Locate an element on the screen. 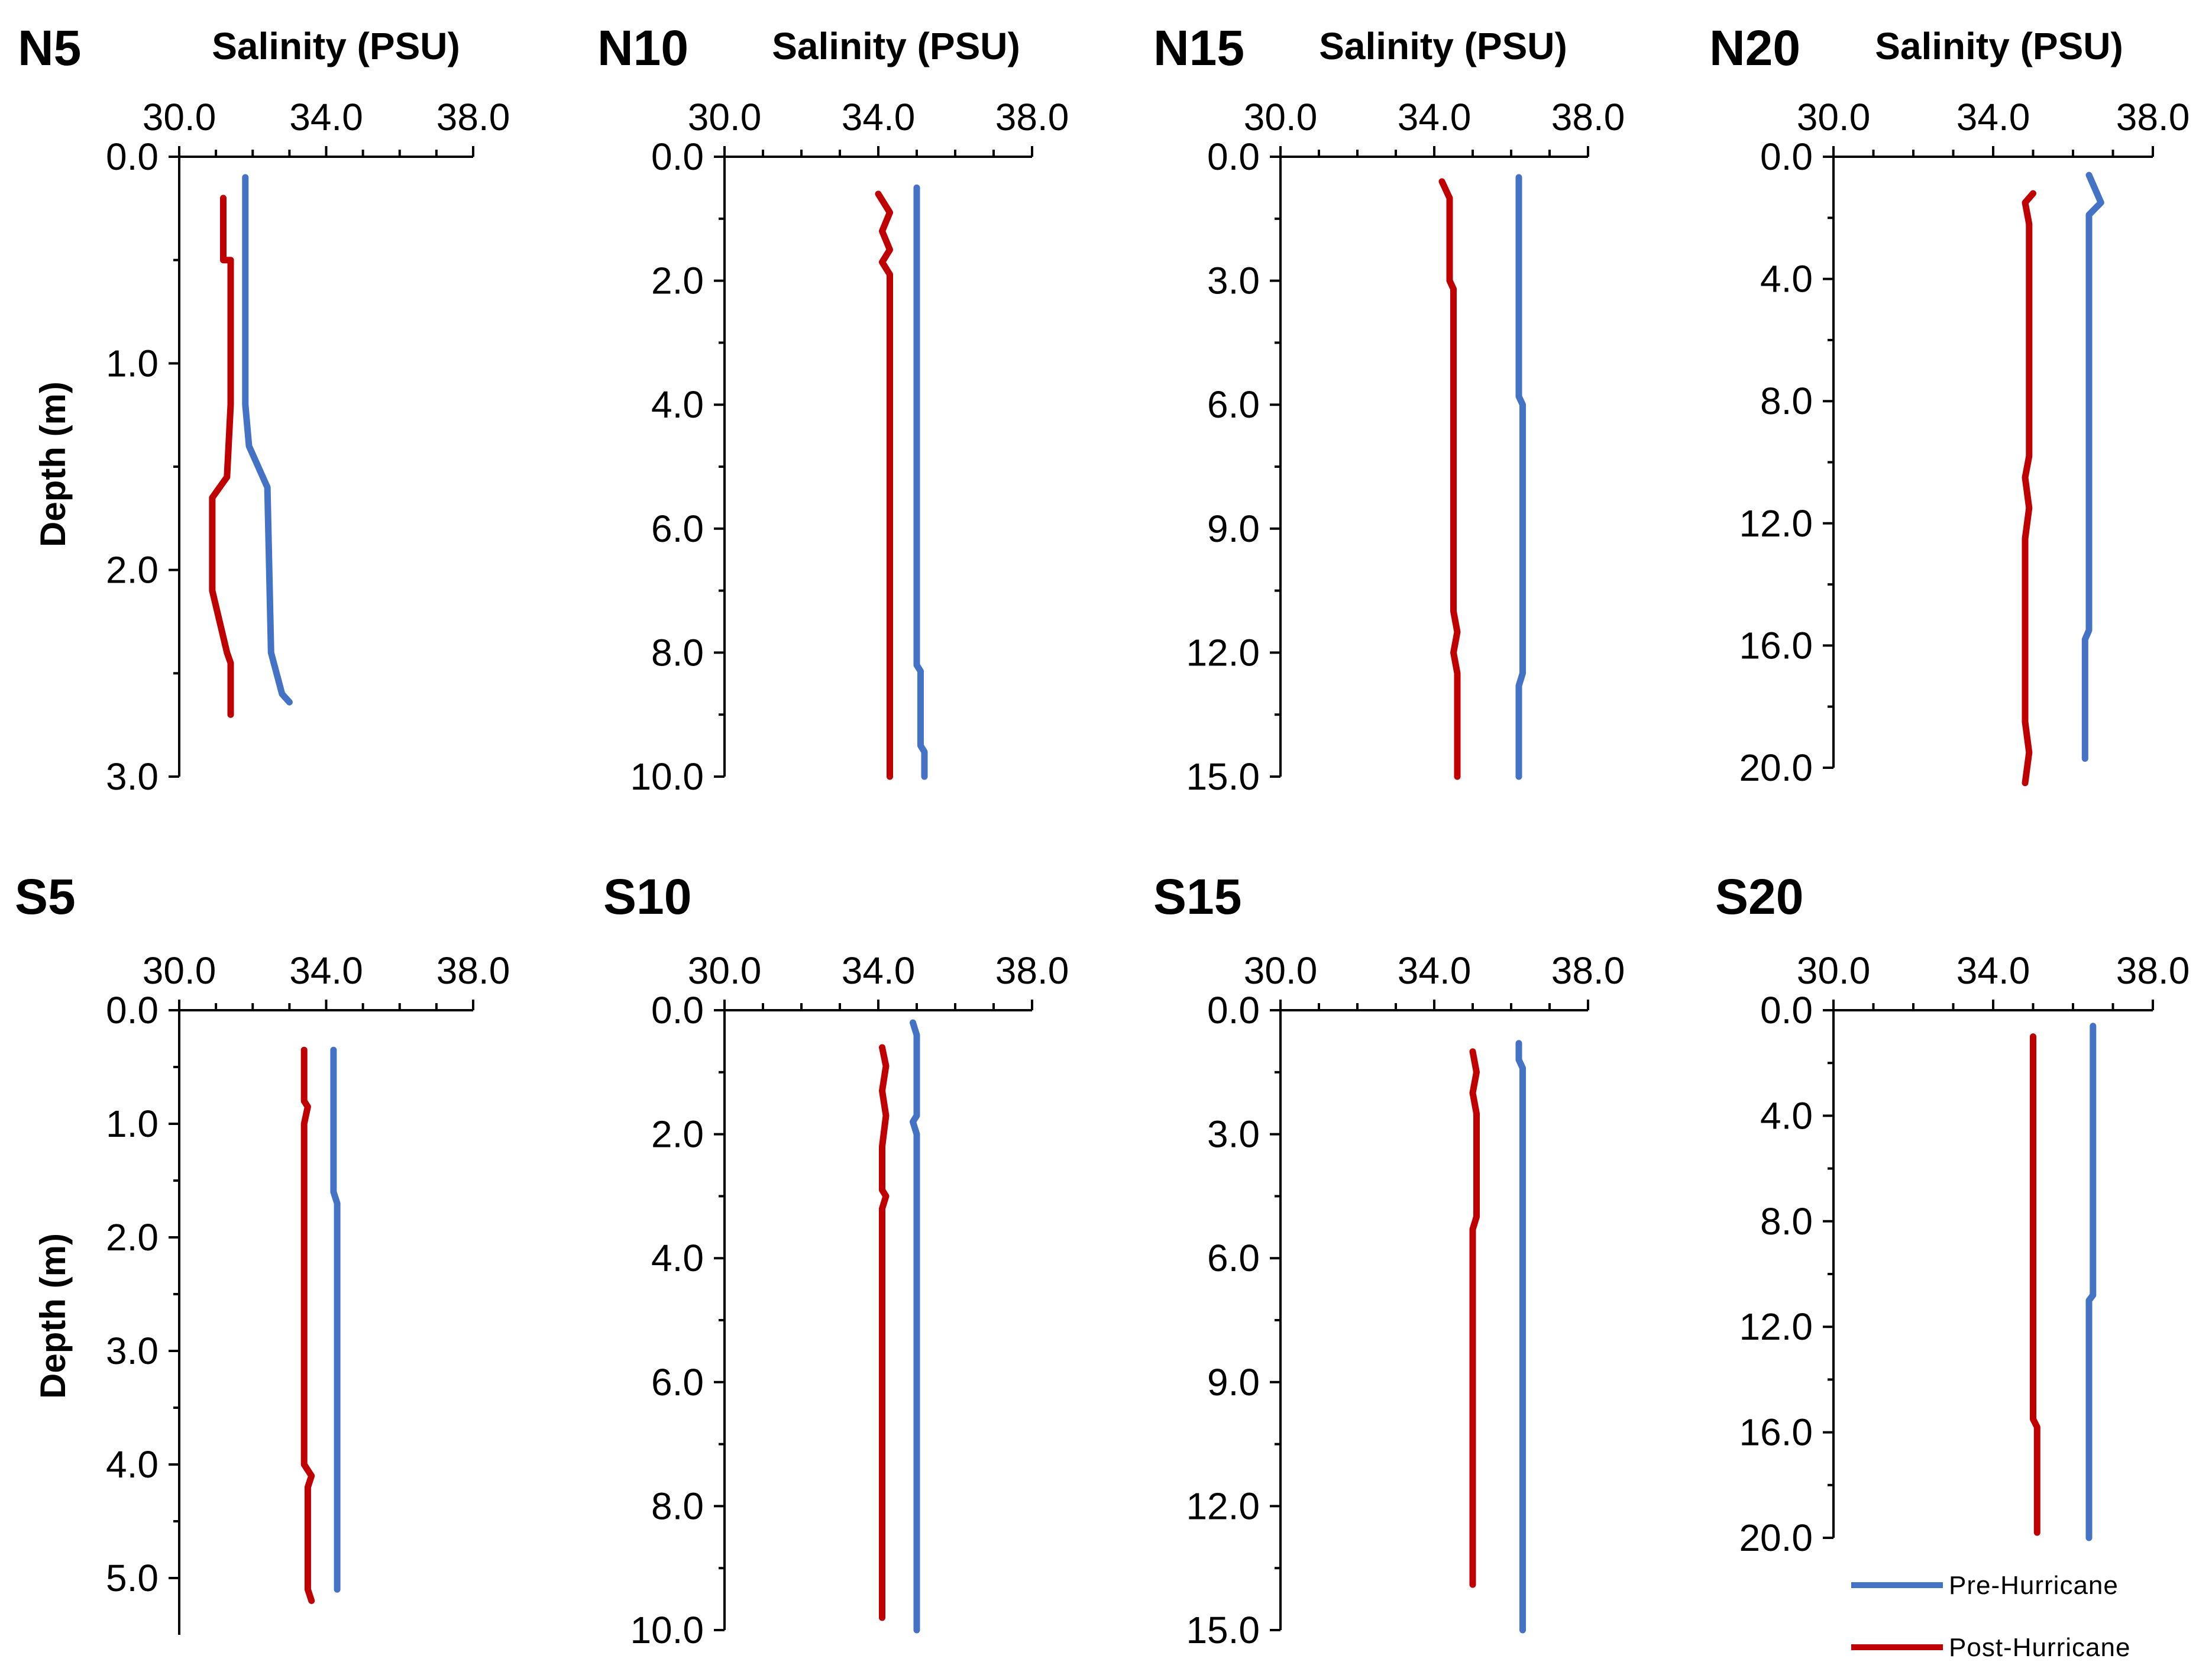  panel-label: S10 is located at coordinates (647, 896).